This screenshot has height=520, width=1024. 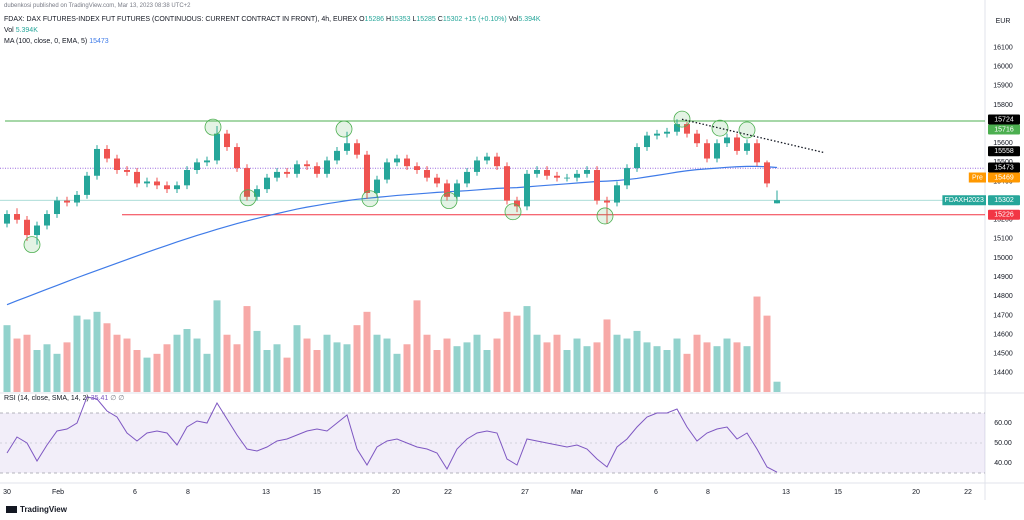 I want to click on logo, so click(x=11, y=509).